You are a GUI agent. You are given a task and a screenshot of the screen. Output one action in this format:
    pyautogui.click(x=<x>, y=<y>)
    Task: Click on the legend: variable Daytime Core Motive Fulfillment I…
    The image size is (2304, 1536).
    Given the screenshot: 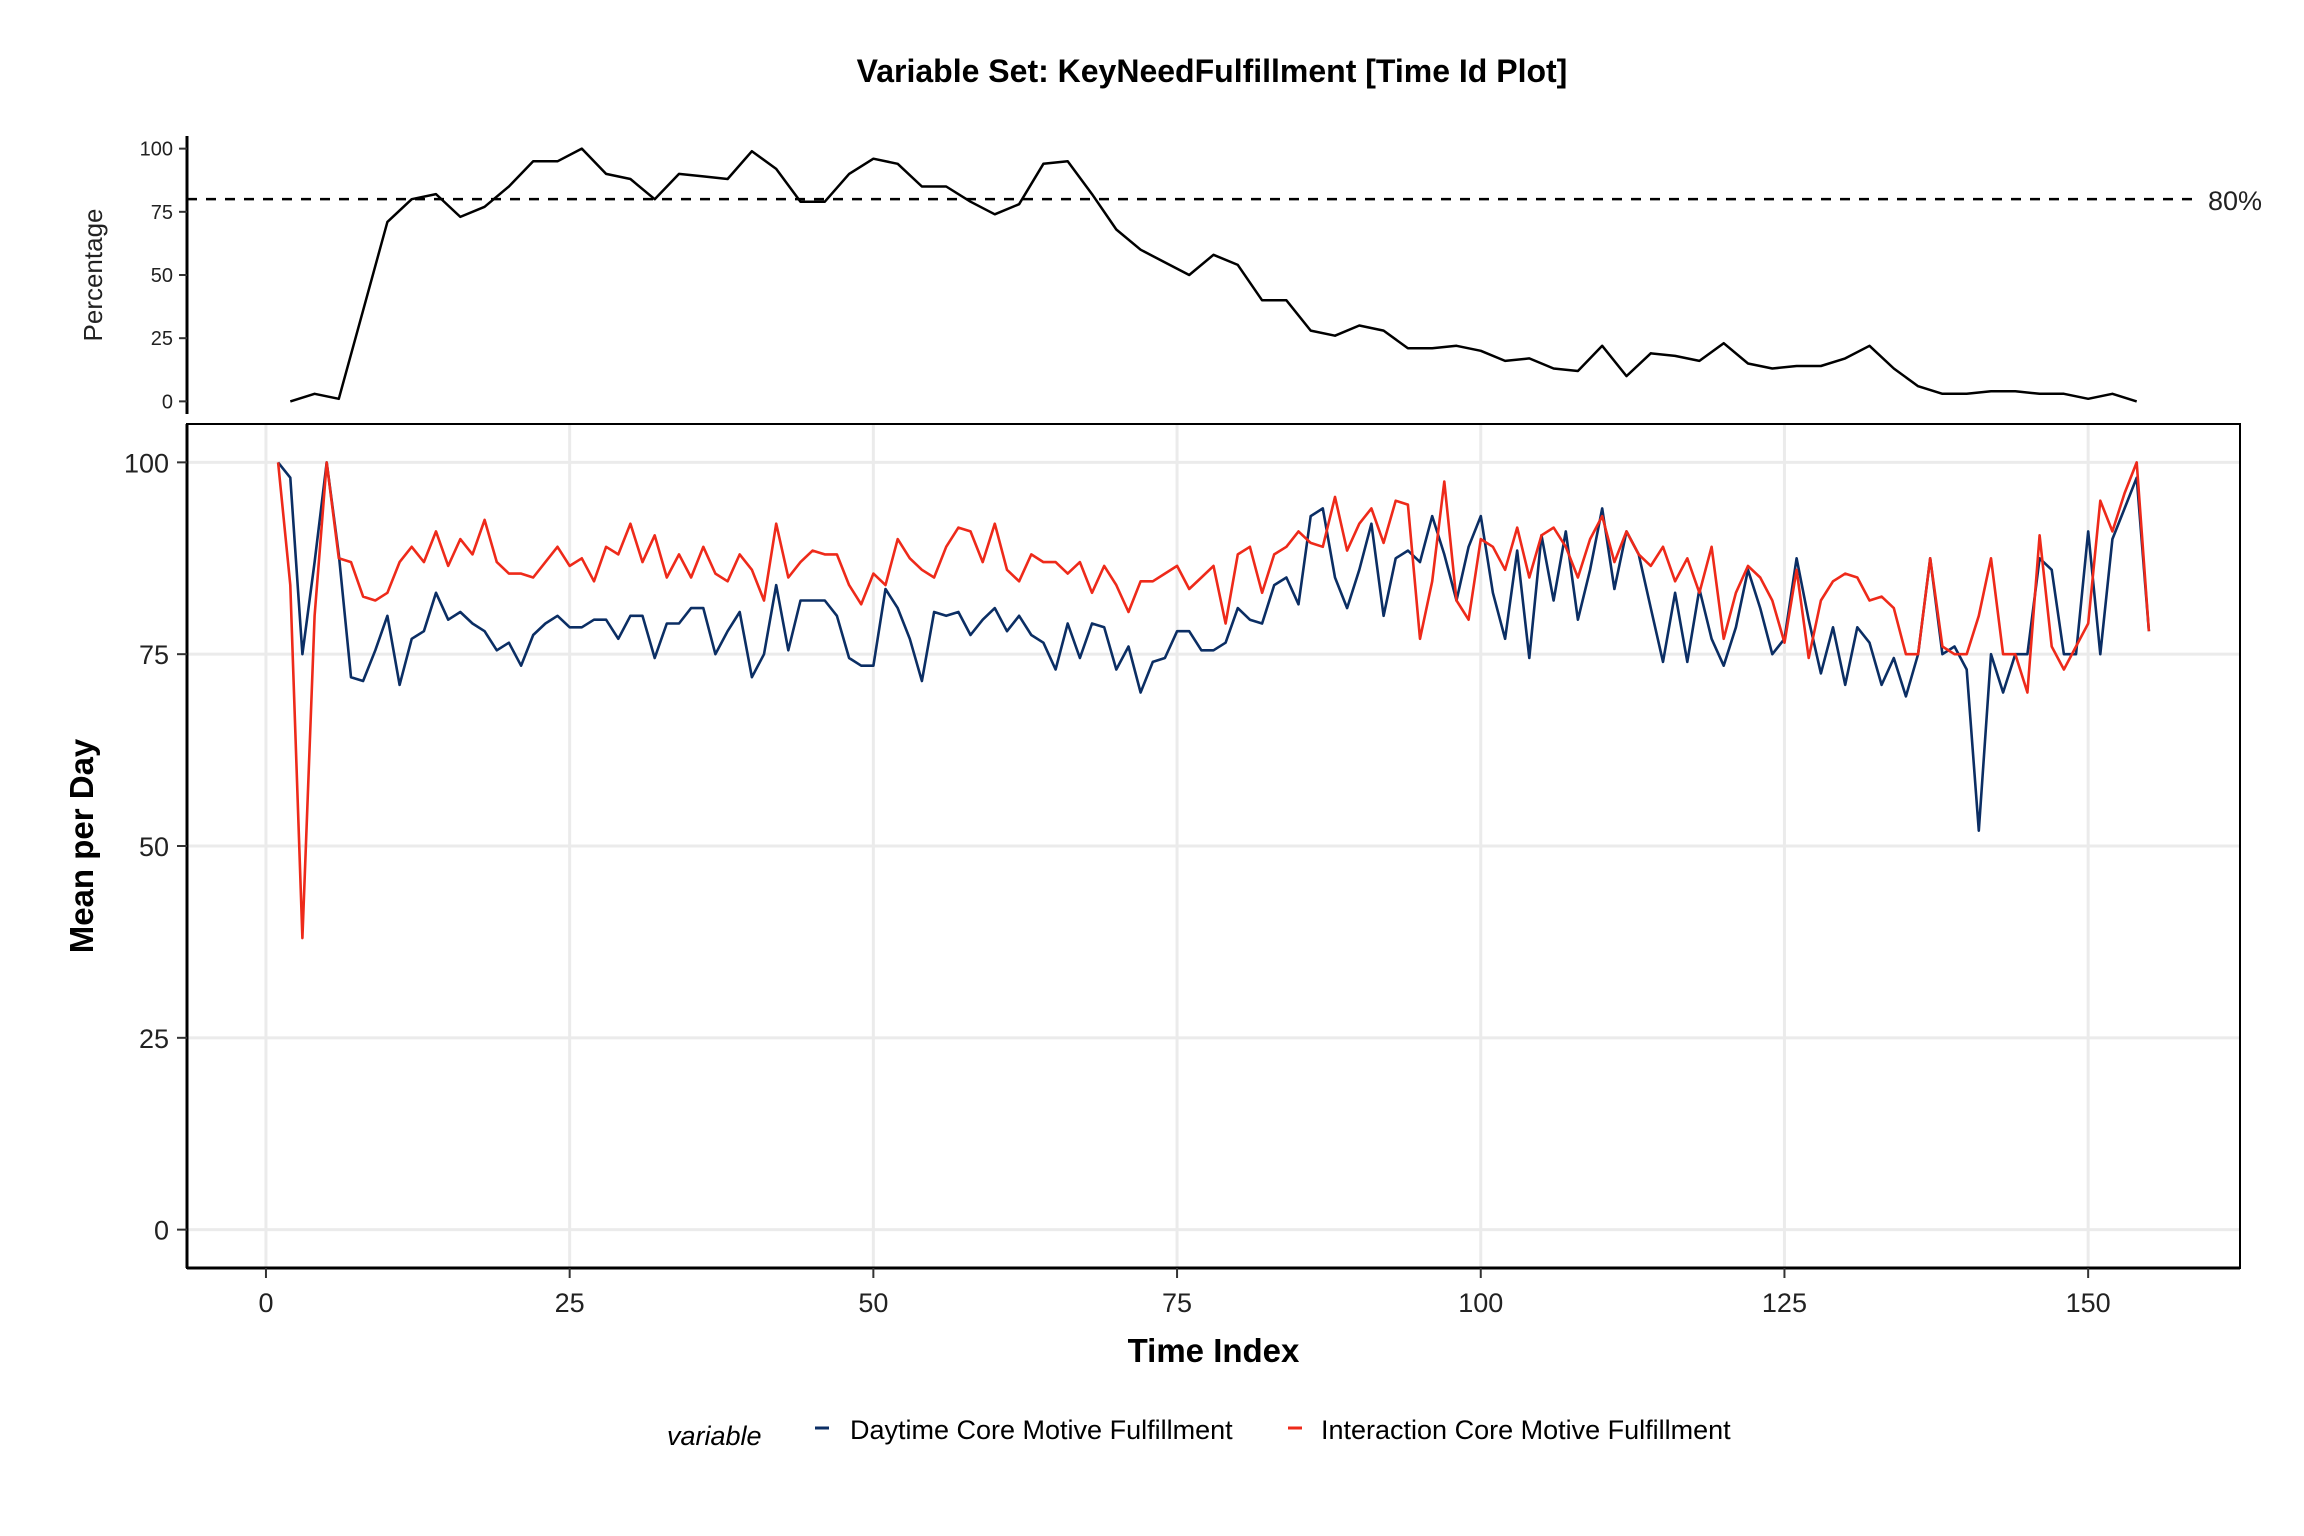 What is the action you would take?
    pyautogui.click(x=1199, y=1433)
    